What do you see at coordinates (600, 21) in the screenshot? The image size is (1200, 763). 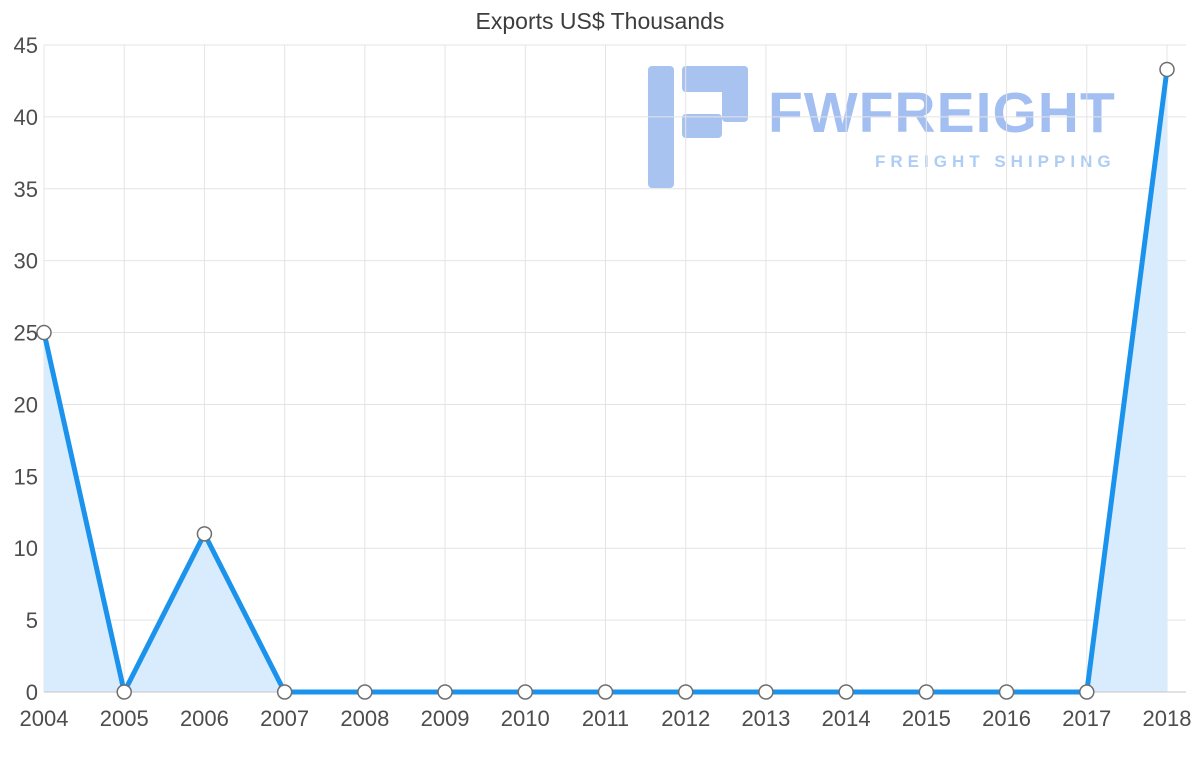 I see `chart-title: Exports US$ Thousands` at bounding box center [600, 21].